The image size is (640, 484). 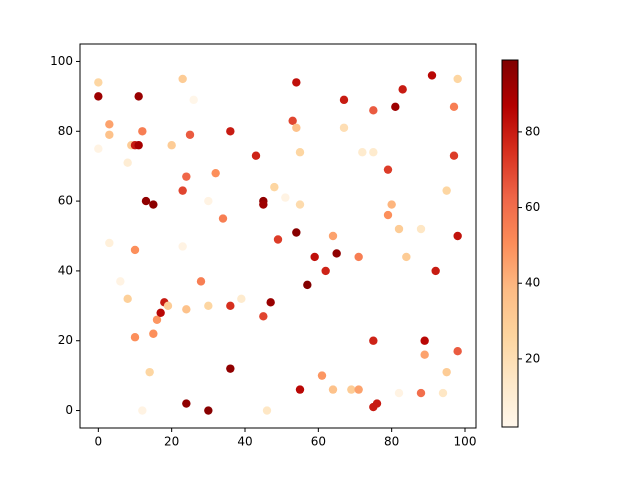 I want to click on colorbar-tick-label: 40, so click(x=532, y=283).